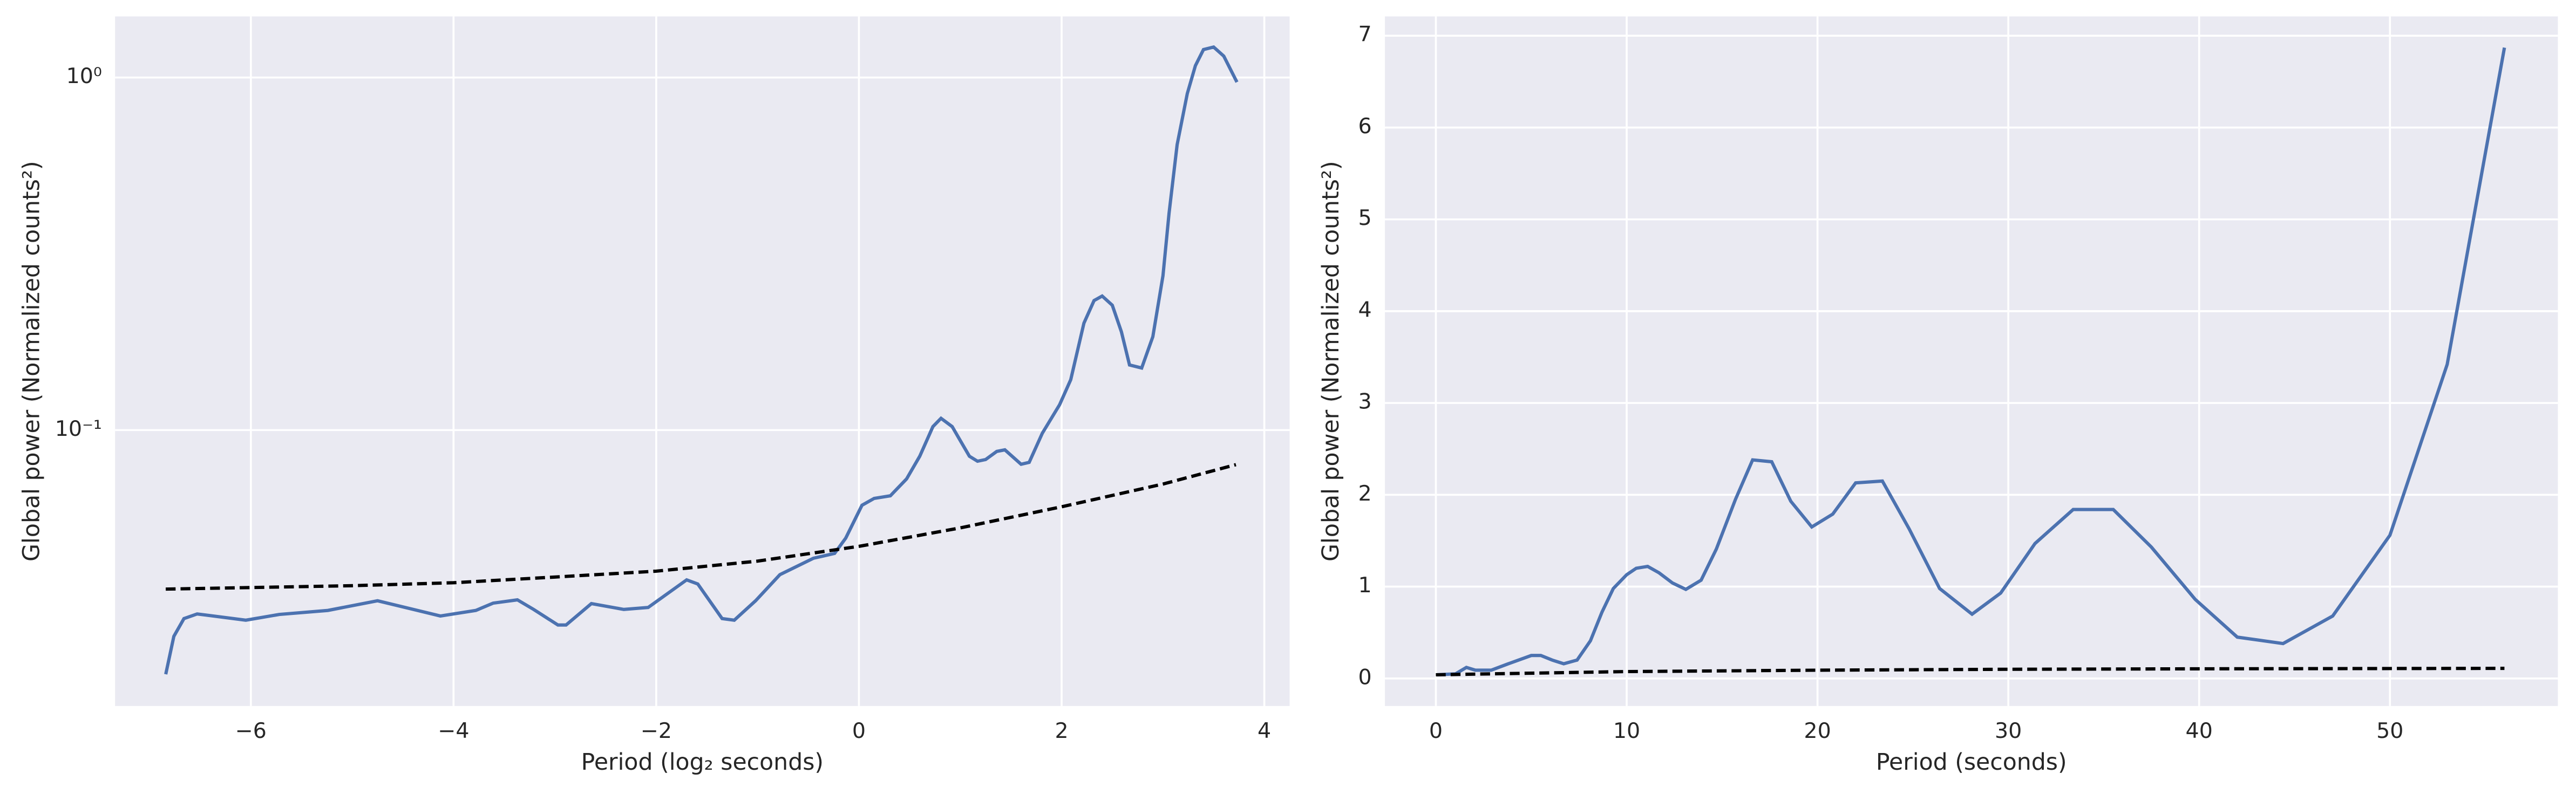  I want to click on x-tick-label: 10, so click(1626, 730).